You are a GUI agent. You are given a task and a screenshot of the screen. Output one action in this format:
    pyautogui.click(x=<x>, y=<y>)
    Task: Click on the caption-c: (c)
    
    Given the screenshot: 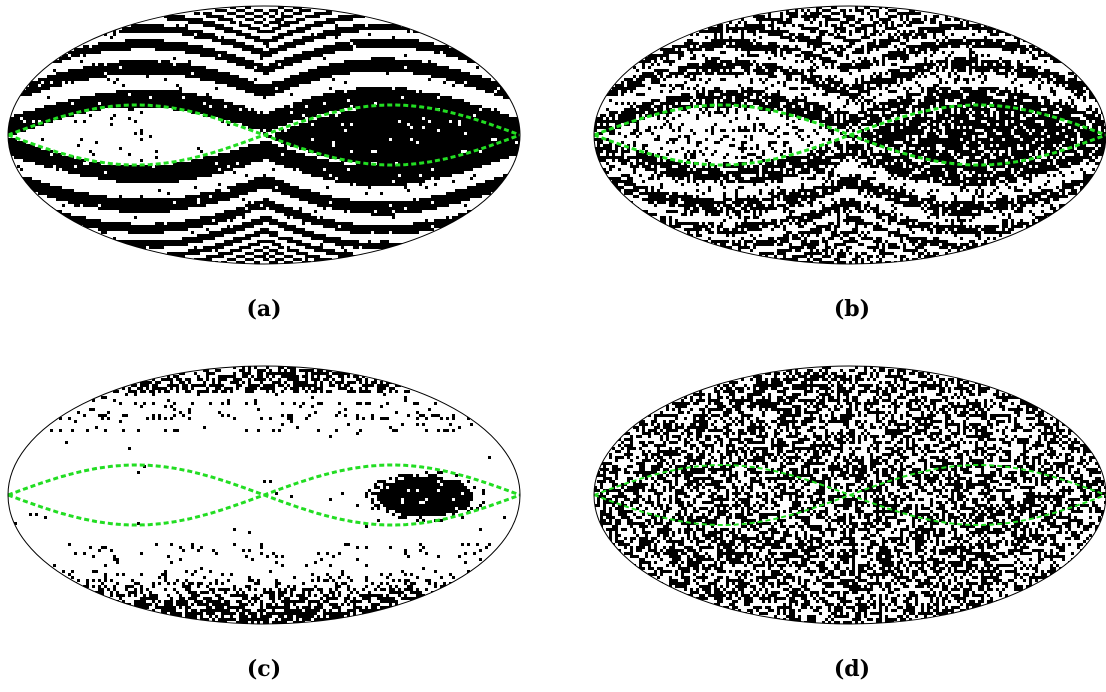 What is the action you would take?
    pyautogui.click(x=264, y=669)
    